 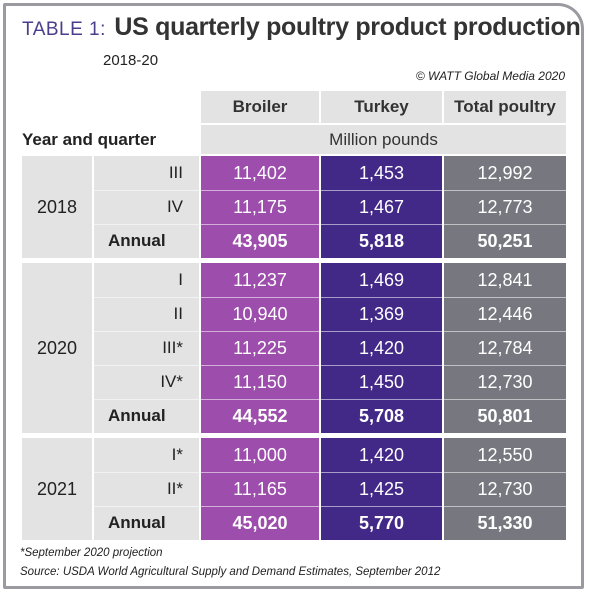 I want to click on quarter-label: III, so click(x=146, y=173).